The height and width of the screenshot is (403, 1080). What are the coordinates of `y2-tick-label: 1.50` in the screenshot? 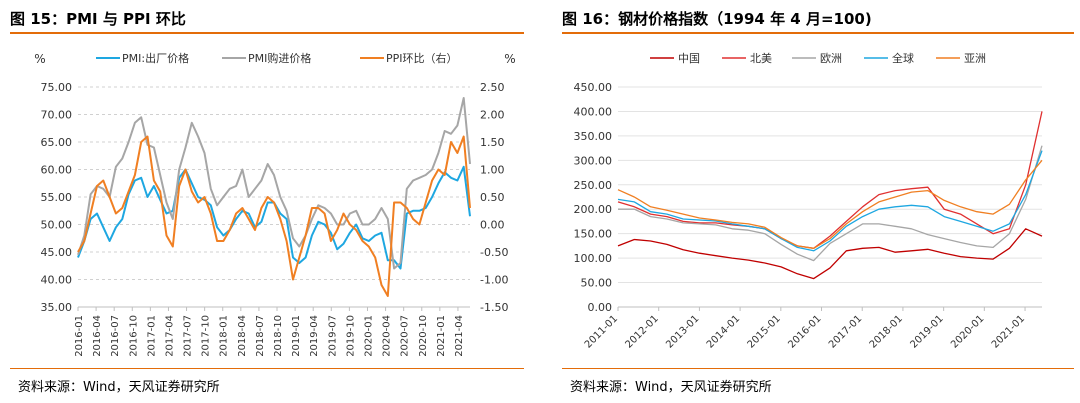 It's located at (492, 142).